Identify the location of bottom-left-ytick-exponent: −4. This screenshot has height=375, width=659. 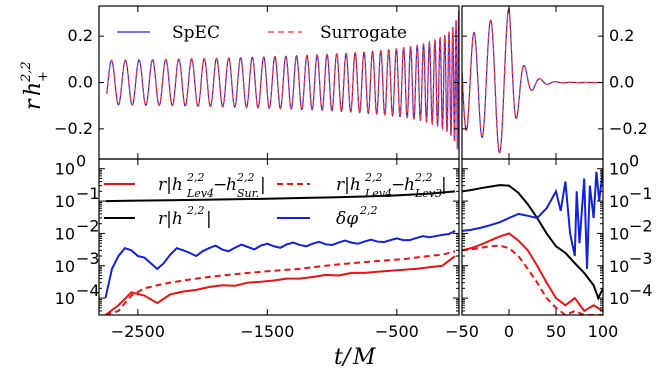
(88, 290).